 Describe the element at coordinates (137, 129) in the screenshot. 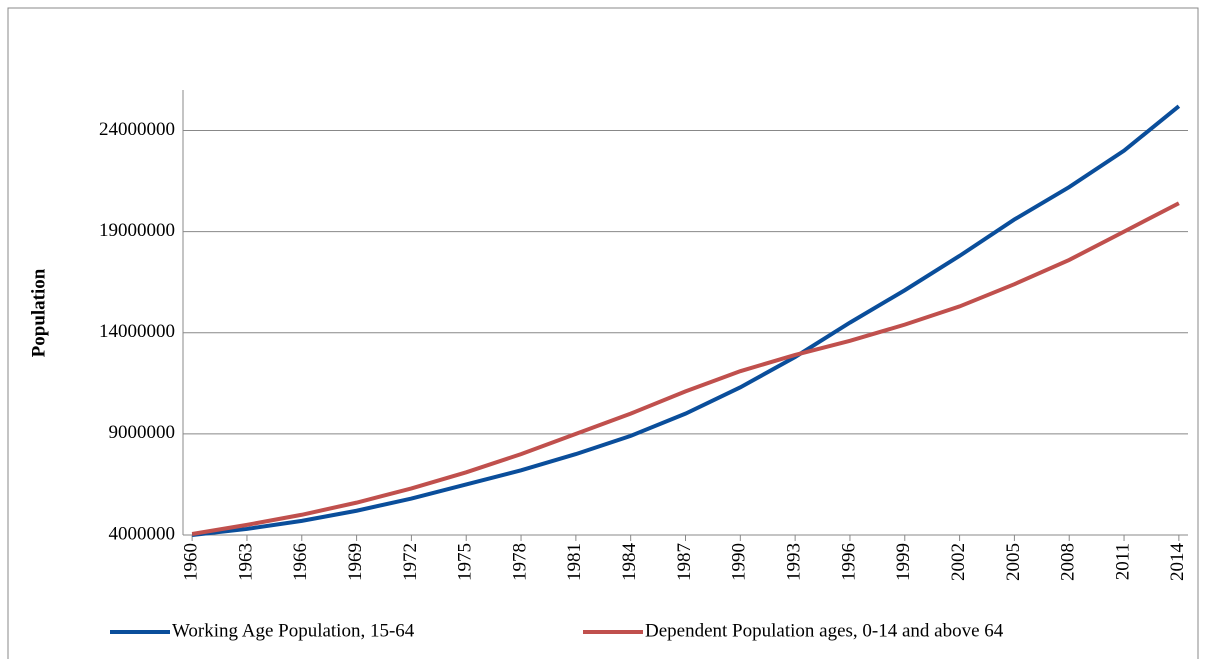

I see `y-tick-label: 24000000` at that location.